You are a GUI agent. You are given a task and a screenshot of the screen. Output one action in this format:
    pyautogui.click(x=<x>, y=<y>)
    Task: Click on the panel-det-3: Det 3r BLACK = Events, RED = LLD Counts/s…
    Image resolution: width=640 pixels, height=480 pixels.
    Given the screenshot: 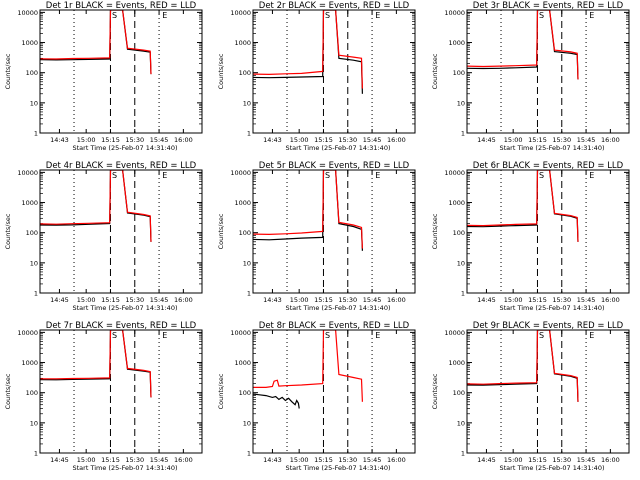 What is the action you would take?
    pyautogui.click(x=530, y=76)
    